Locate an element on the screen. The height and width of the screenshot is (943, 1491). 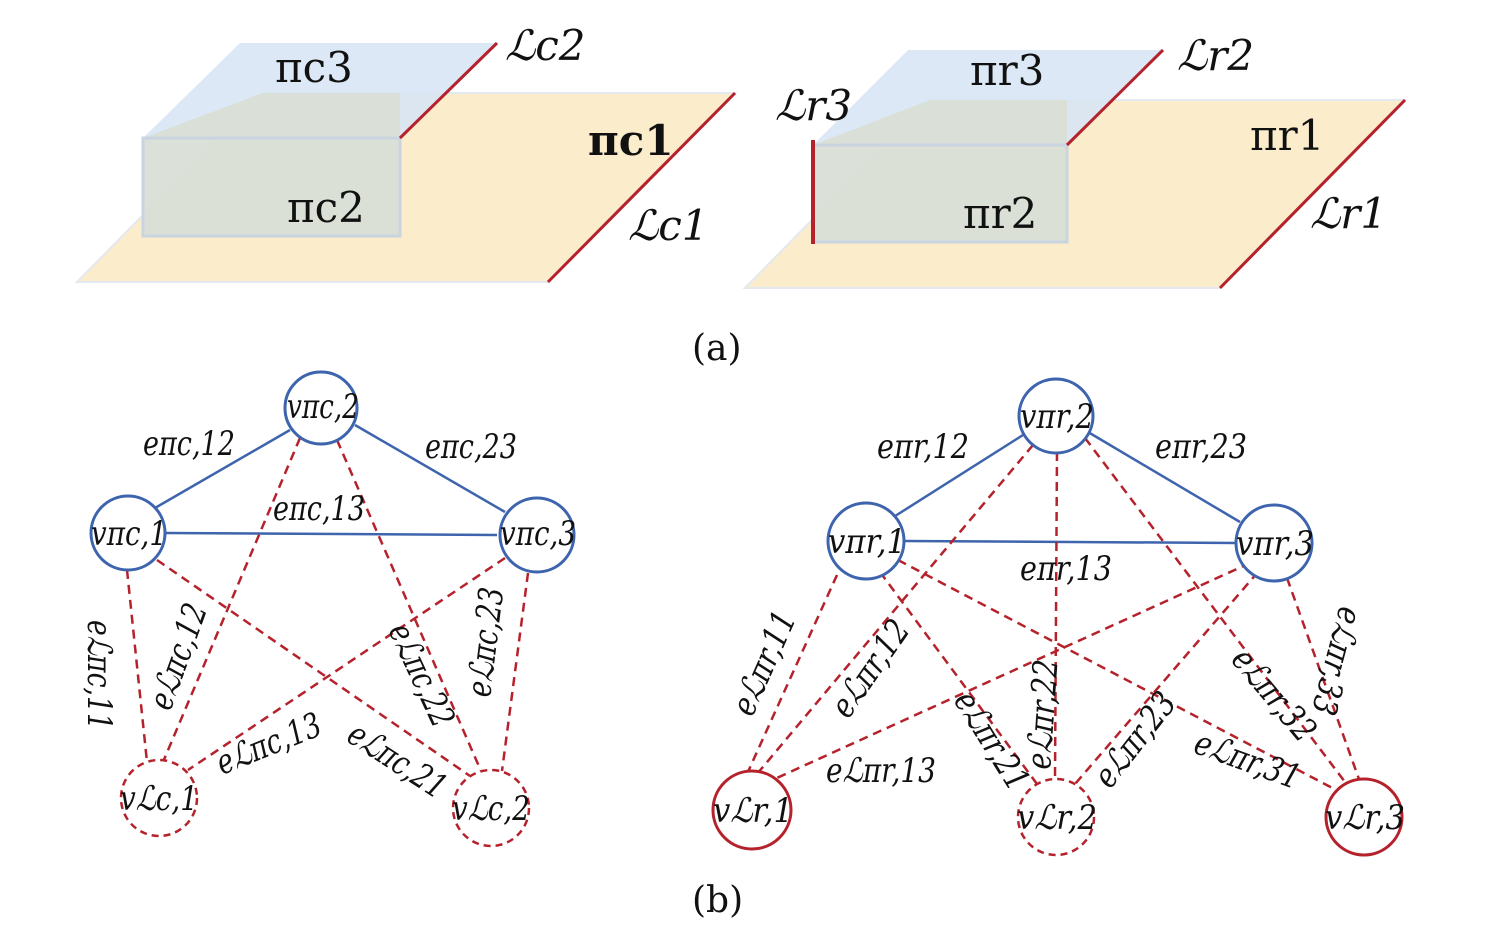
label-e-pi-c-23: eπc,23 is located at coordinates (471, 447).